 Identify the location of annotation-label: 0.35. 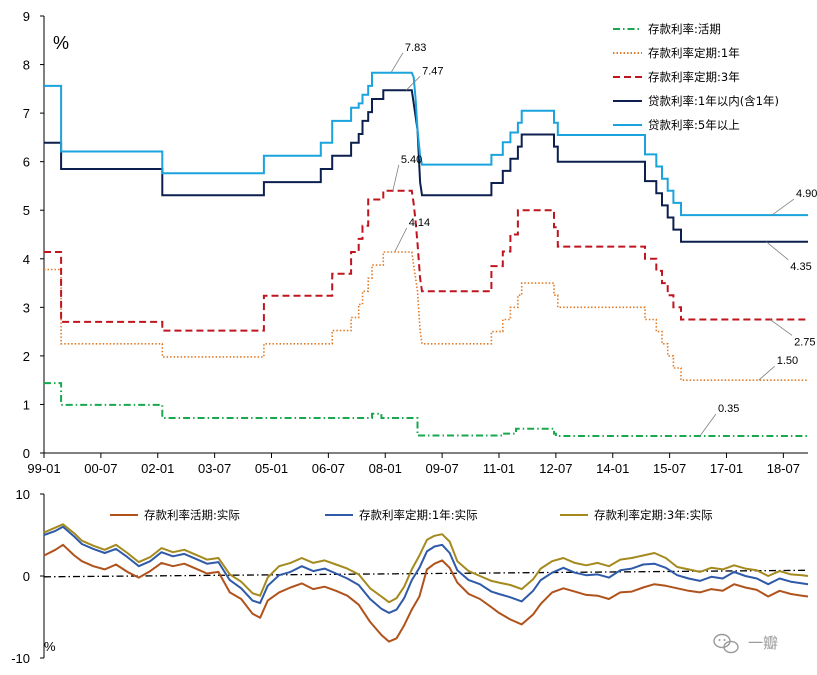
(728, 409).